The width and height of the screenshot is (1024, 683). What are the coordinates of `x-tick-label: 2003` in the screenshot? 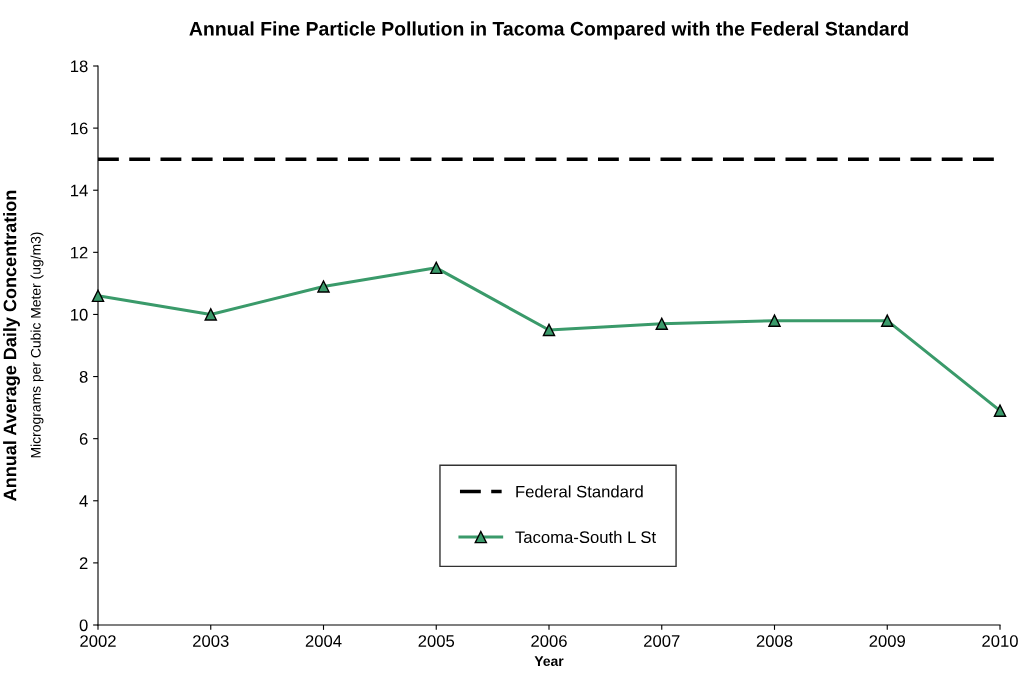 It's located at (211, 641).